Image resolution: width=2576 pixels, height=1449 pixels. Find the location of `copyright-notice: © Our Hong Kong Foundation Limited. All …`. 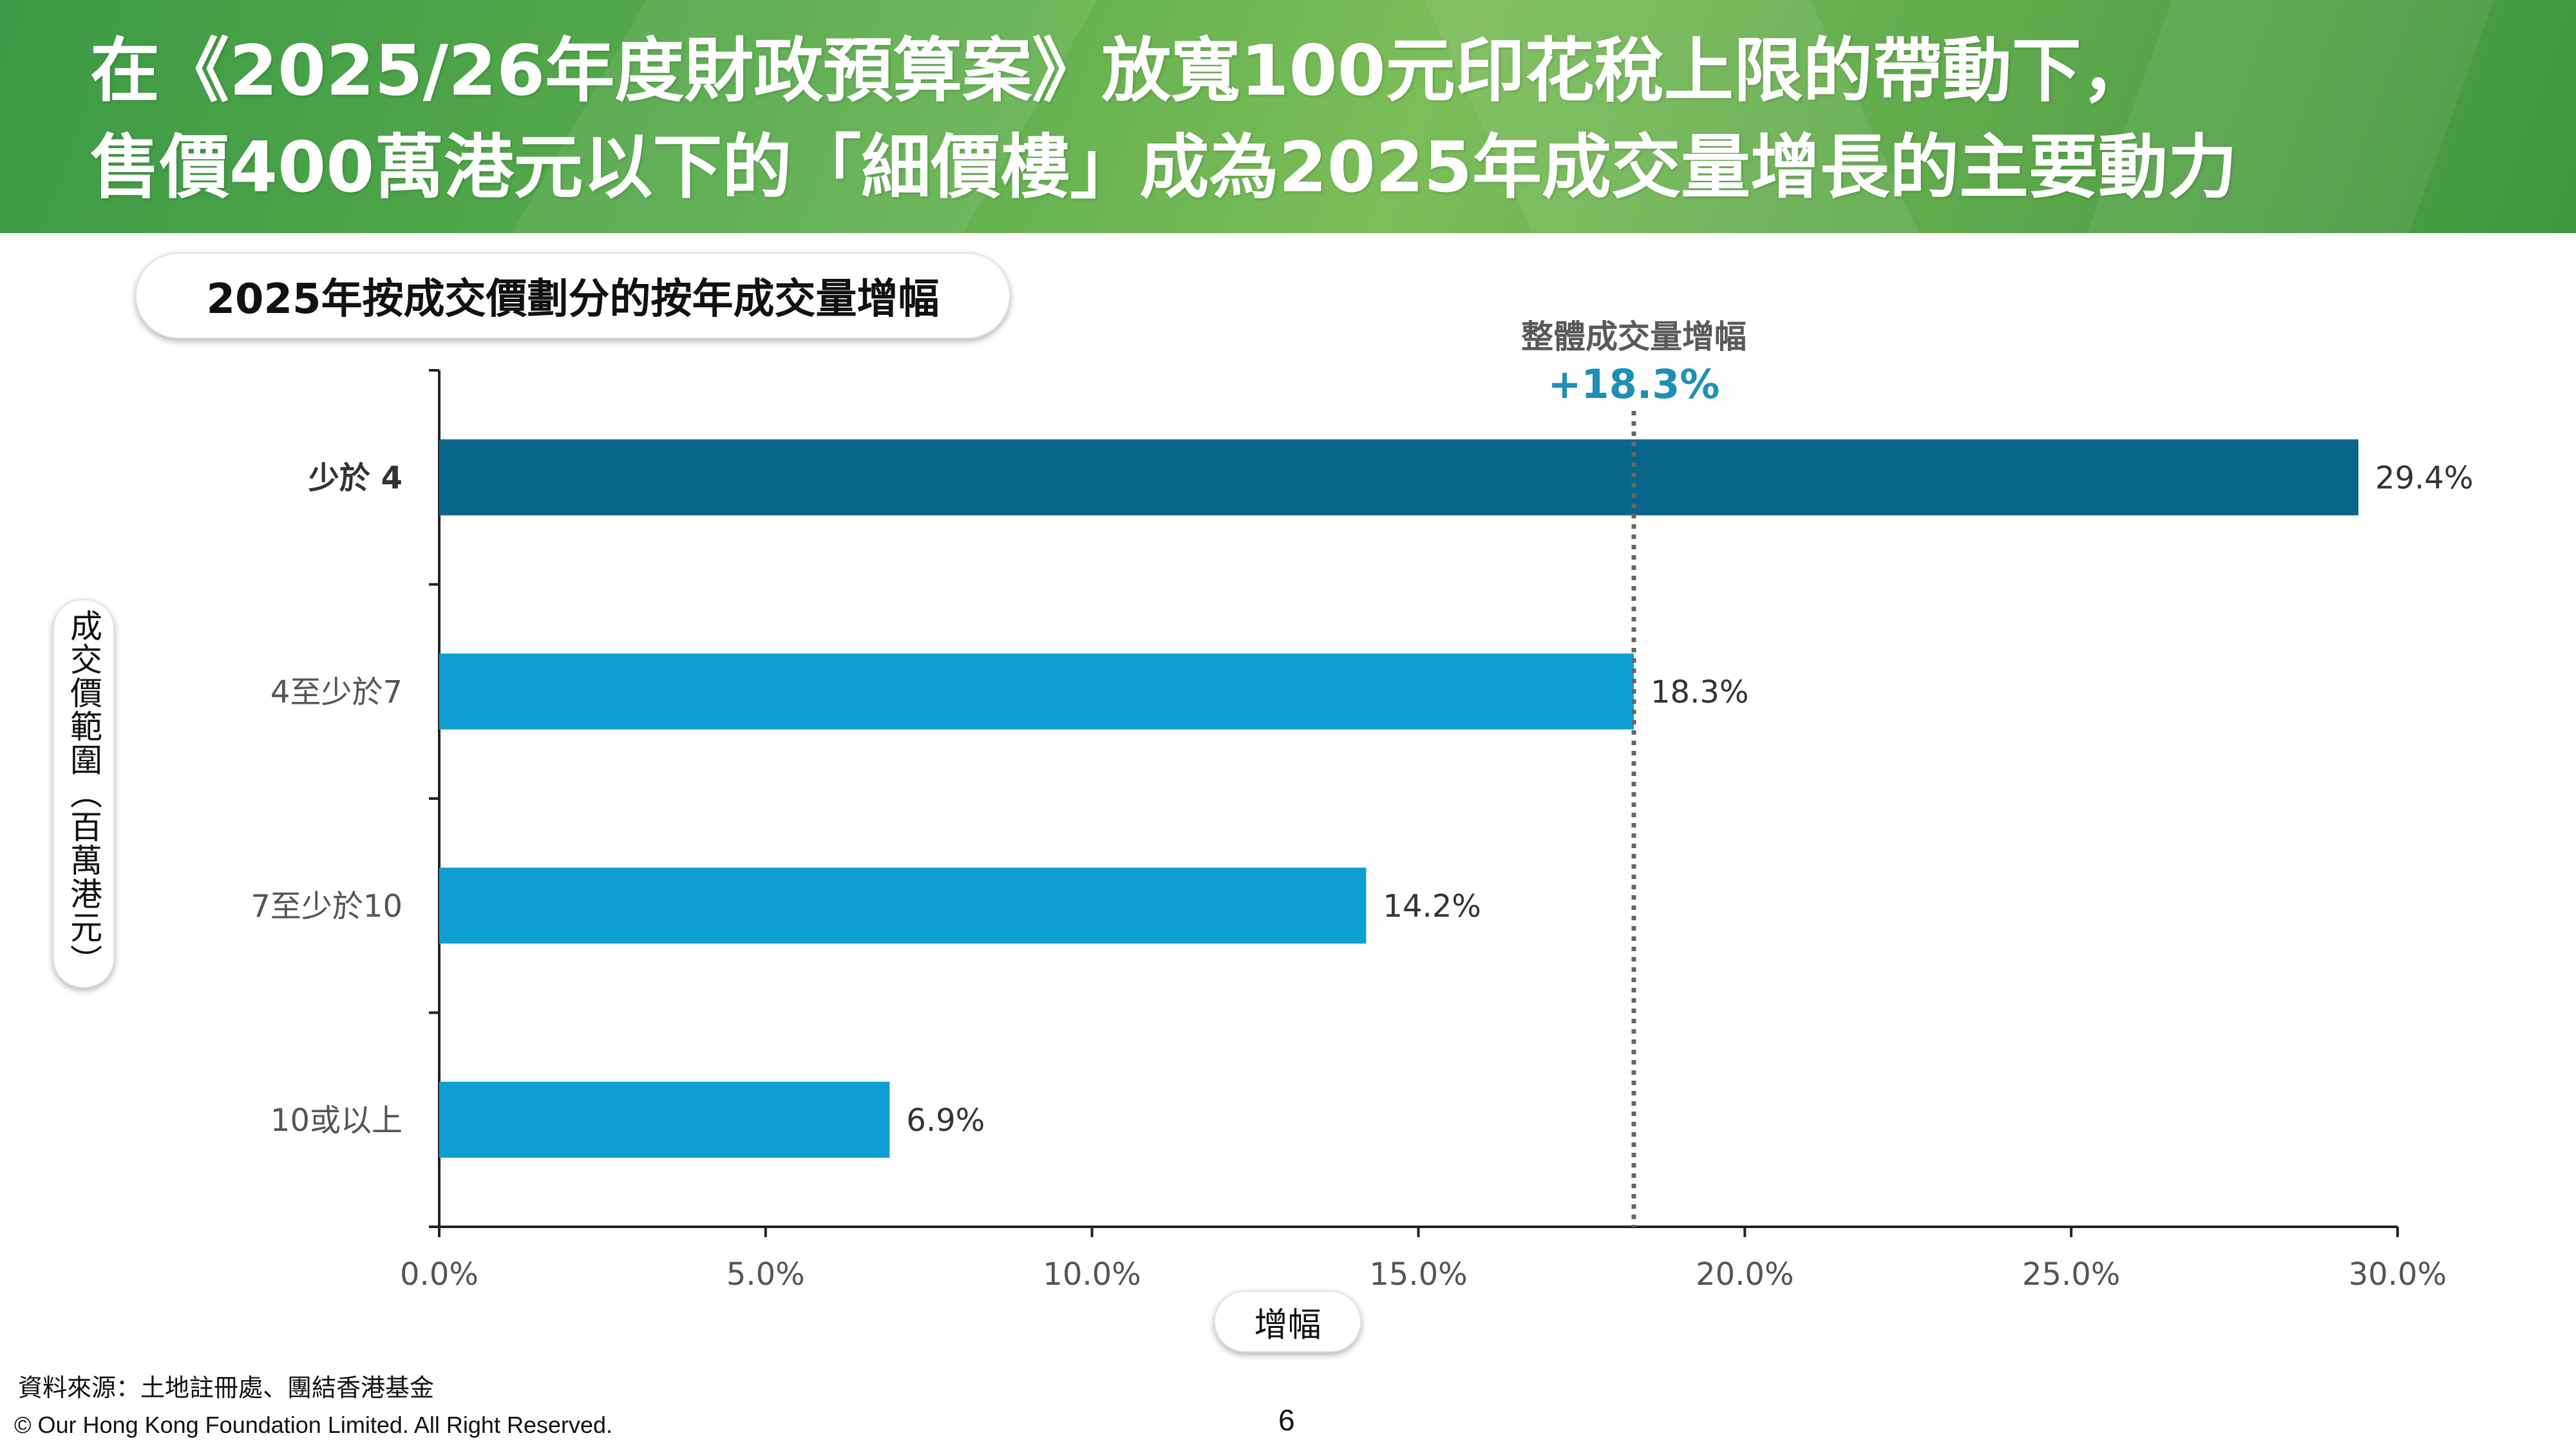

copyright-notice: © Our Hong Kong Foundation Limited. All … is located at coordinates (313, 1425).